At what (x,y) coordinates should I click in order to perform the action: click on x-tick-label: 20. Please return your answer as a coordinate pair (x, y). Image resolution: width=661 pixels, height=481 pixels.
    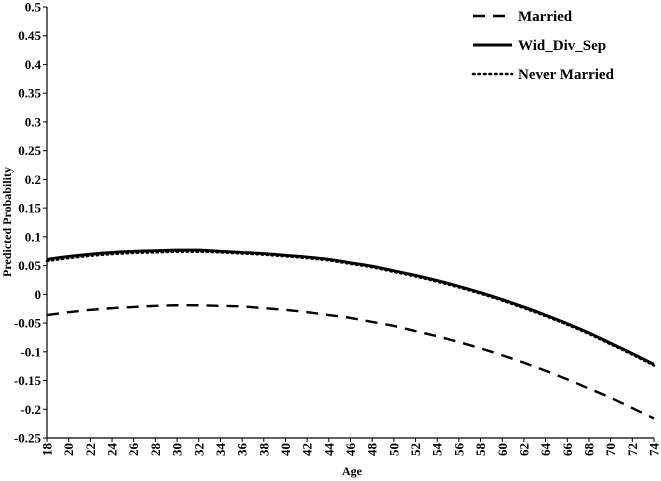
    Looking at the image, I should click on (68, 449).